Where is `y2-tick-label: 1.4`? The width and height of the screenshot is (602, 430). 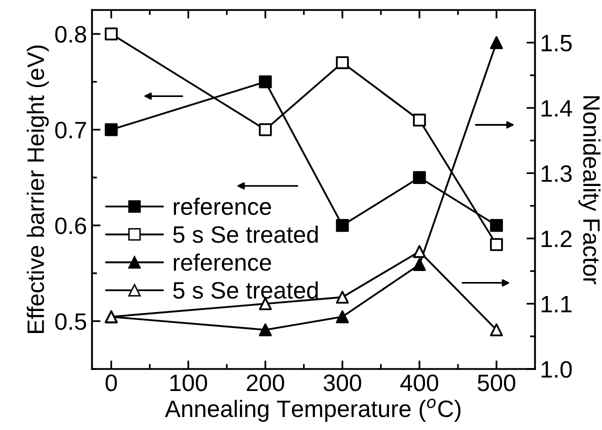 y2-tick-label: 1.4 is located at coordinates (557, 108).